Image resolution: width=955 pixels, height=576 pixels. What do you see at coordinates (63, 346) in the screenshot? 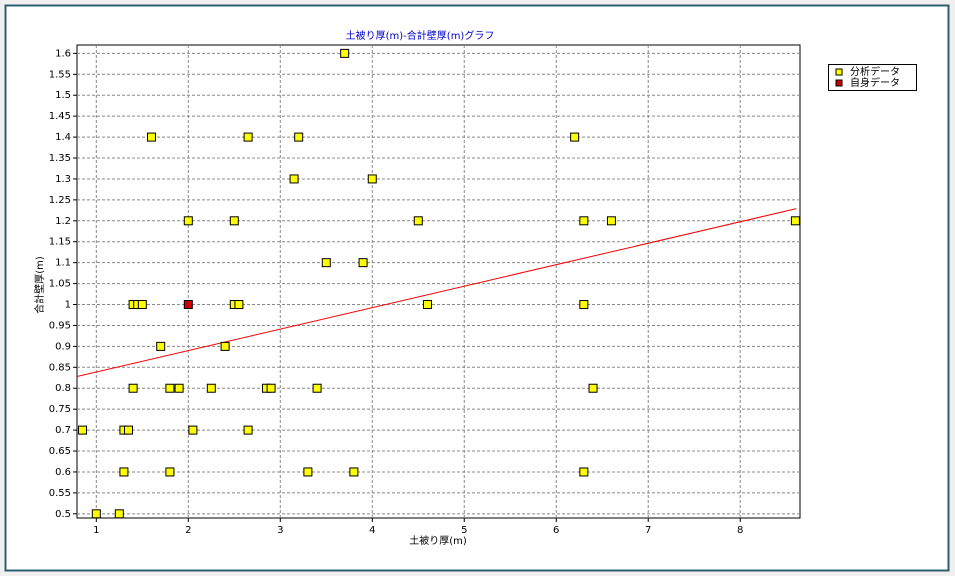
I see `y-tick-label: 0.9` at bounding box center [63, 346].